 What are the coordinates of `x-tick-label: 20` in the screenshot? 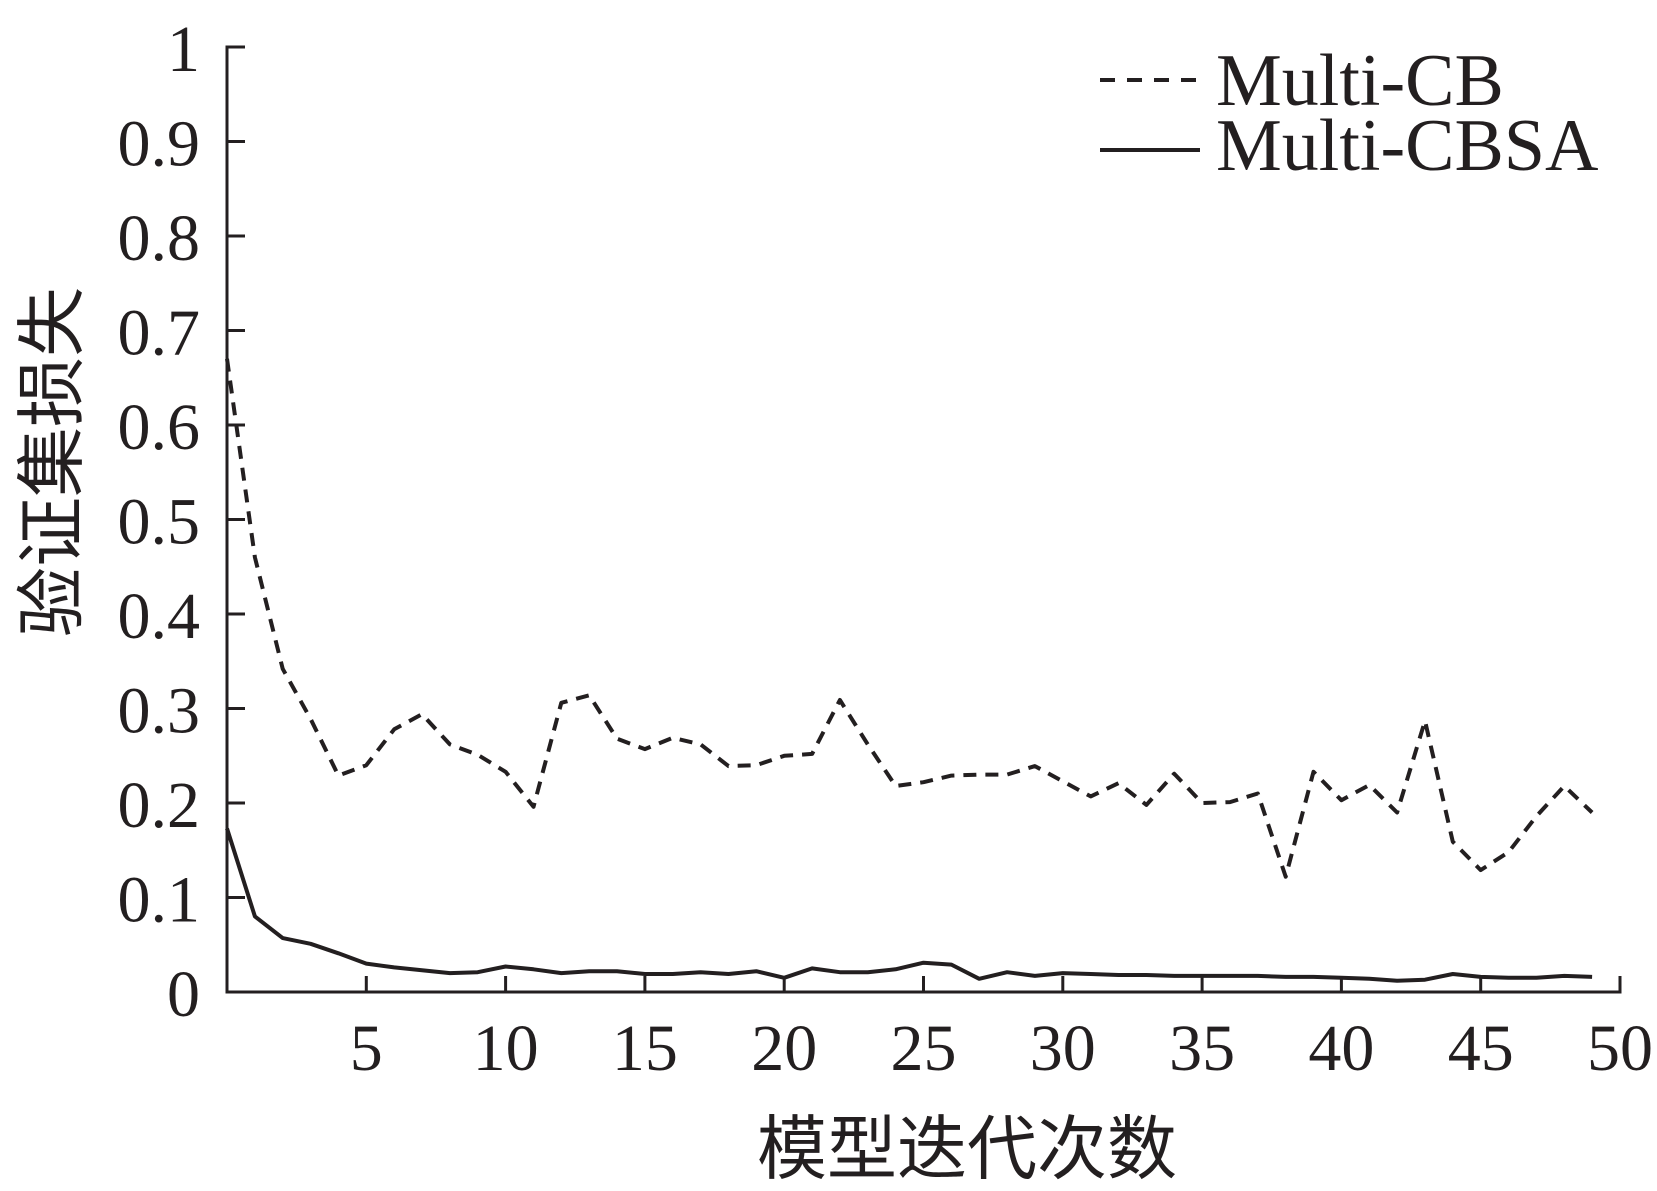 It's located at (784, 1048).